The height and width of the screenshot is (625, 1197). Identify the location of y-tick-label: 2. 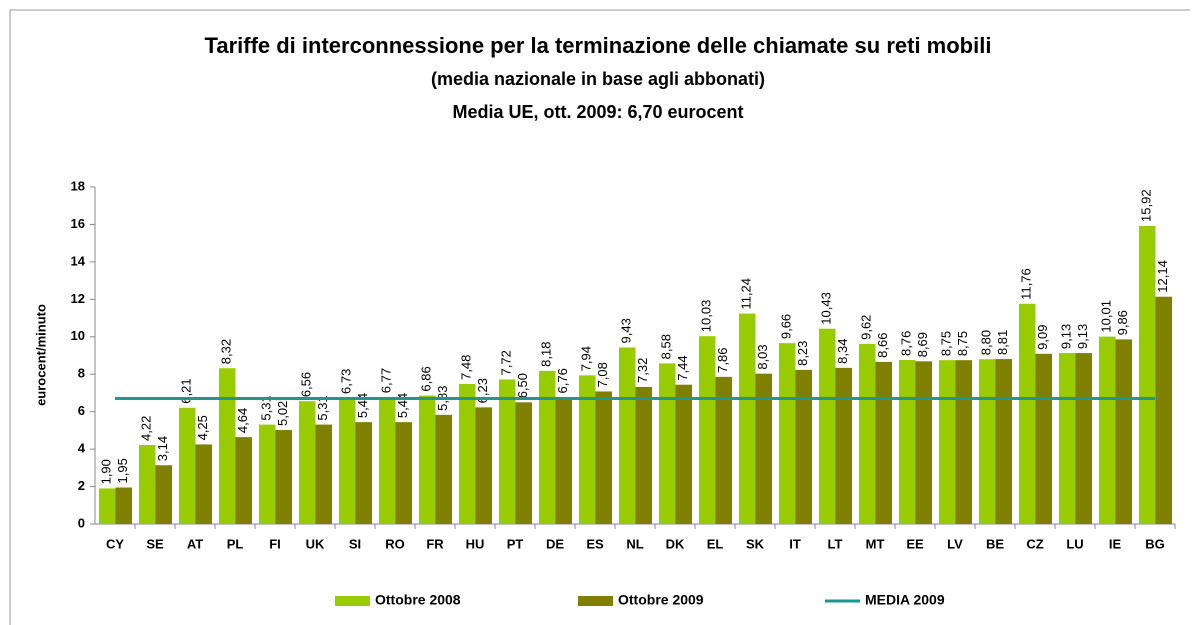
(81, 485).